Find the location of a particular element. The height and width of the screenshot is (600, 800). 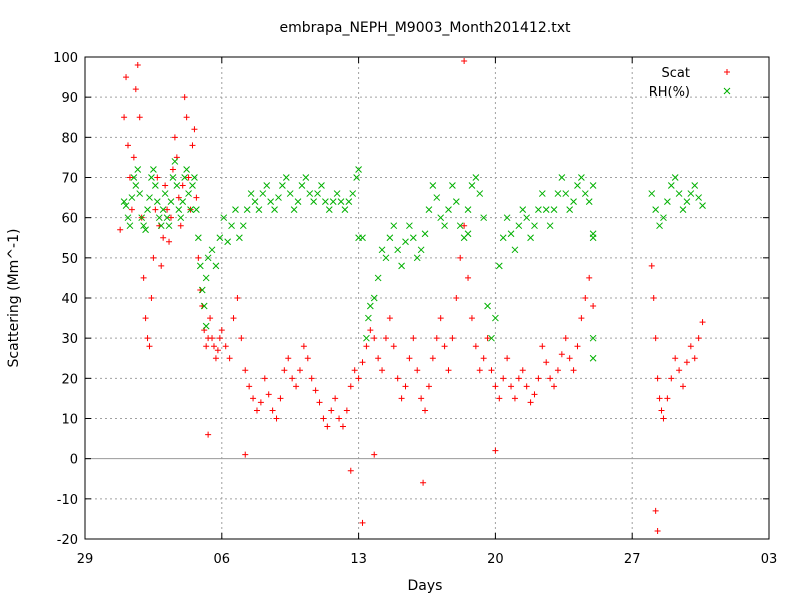

x-tick-label: 20 is located at coordinates (495, 559).